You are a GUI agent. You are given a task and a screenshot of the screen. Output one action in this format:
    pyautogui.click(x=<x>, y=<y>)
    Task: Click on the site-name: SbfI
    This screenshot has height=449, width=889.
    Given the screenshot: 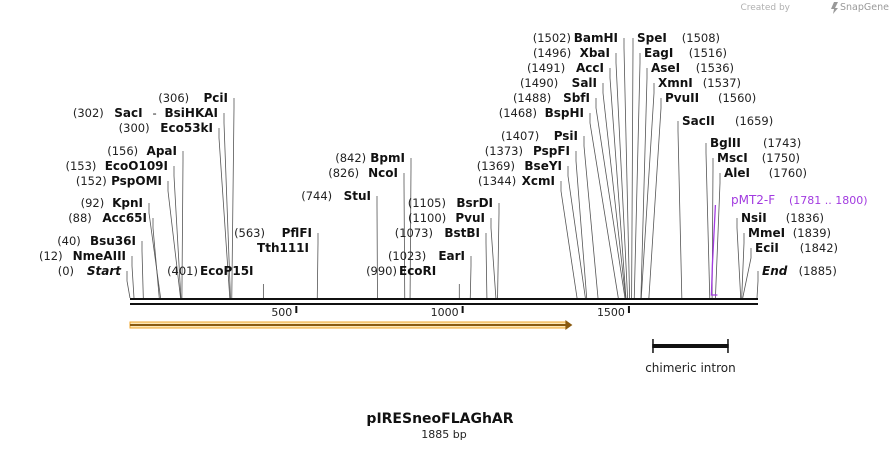 What is the action you would take?
    pyautogui.click(x=576, y=98)
    